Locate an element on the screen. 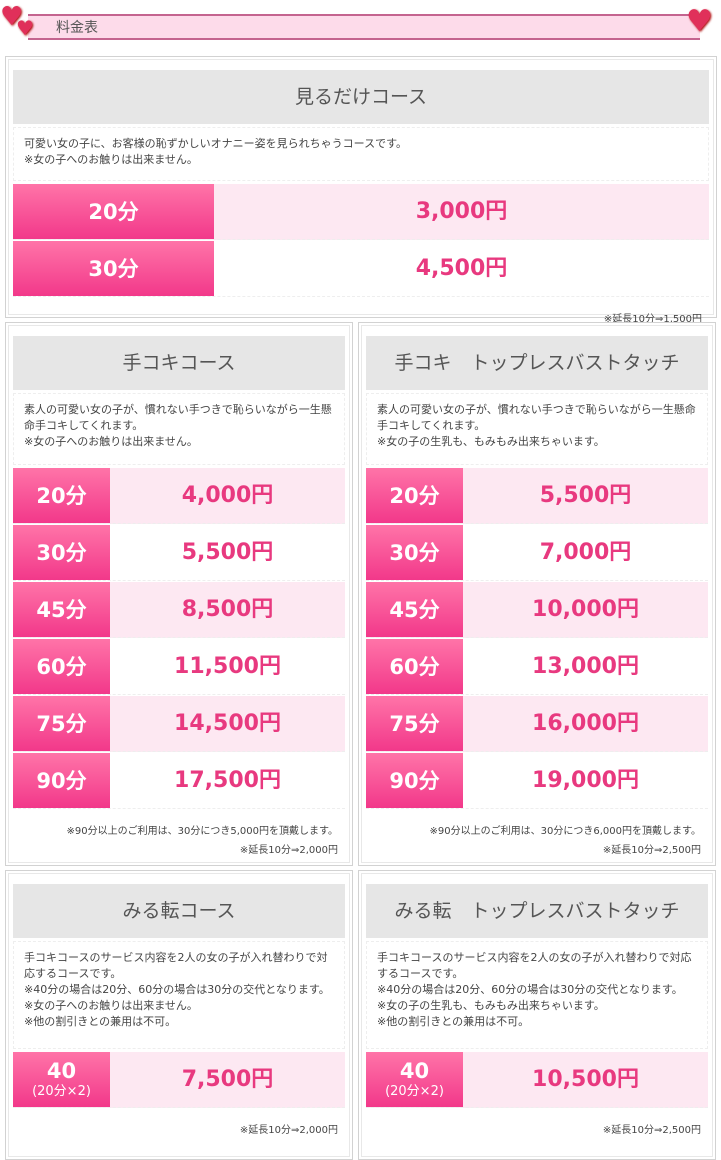  price-value: 13,000円 is located at coordinates (585, 666).